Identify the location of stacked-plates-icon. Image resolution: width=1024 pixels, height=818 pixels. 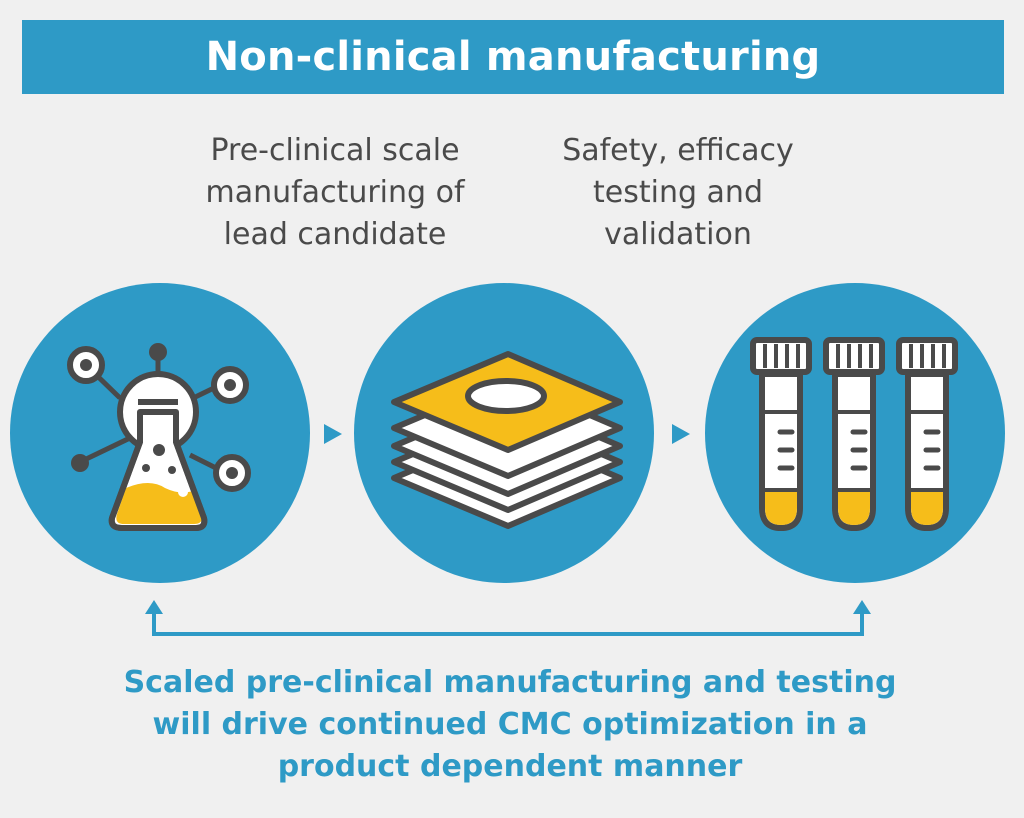
(507, 440).